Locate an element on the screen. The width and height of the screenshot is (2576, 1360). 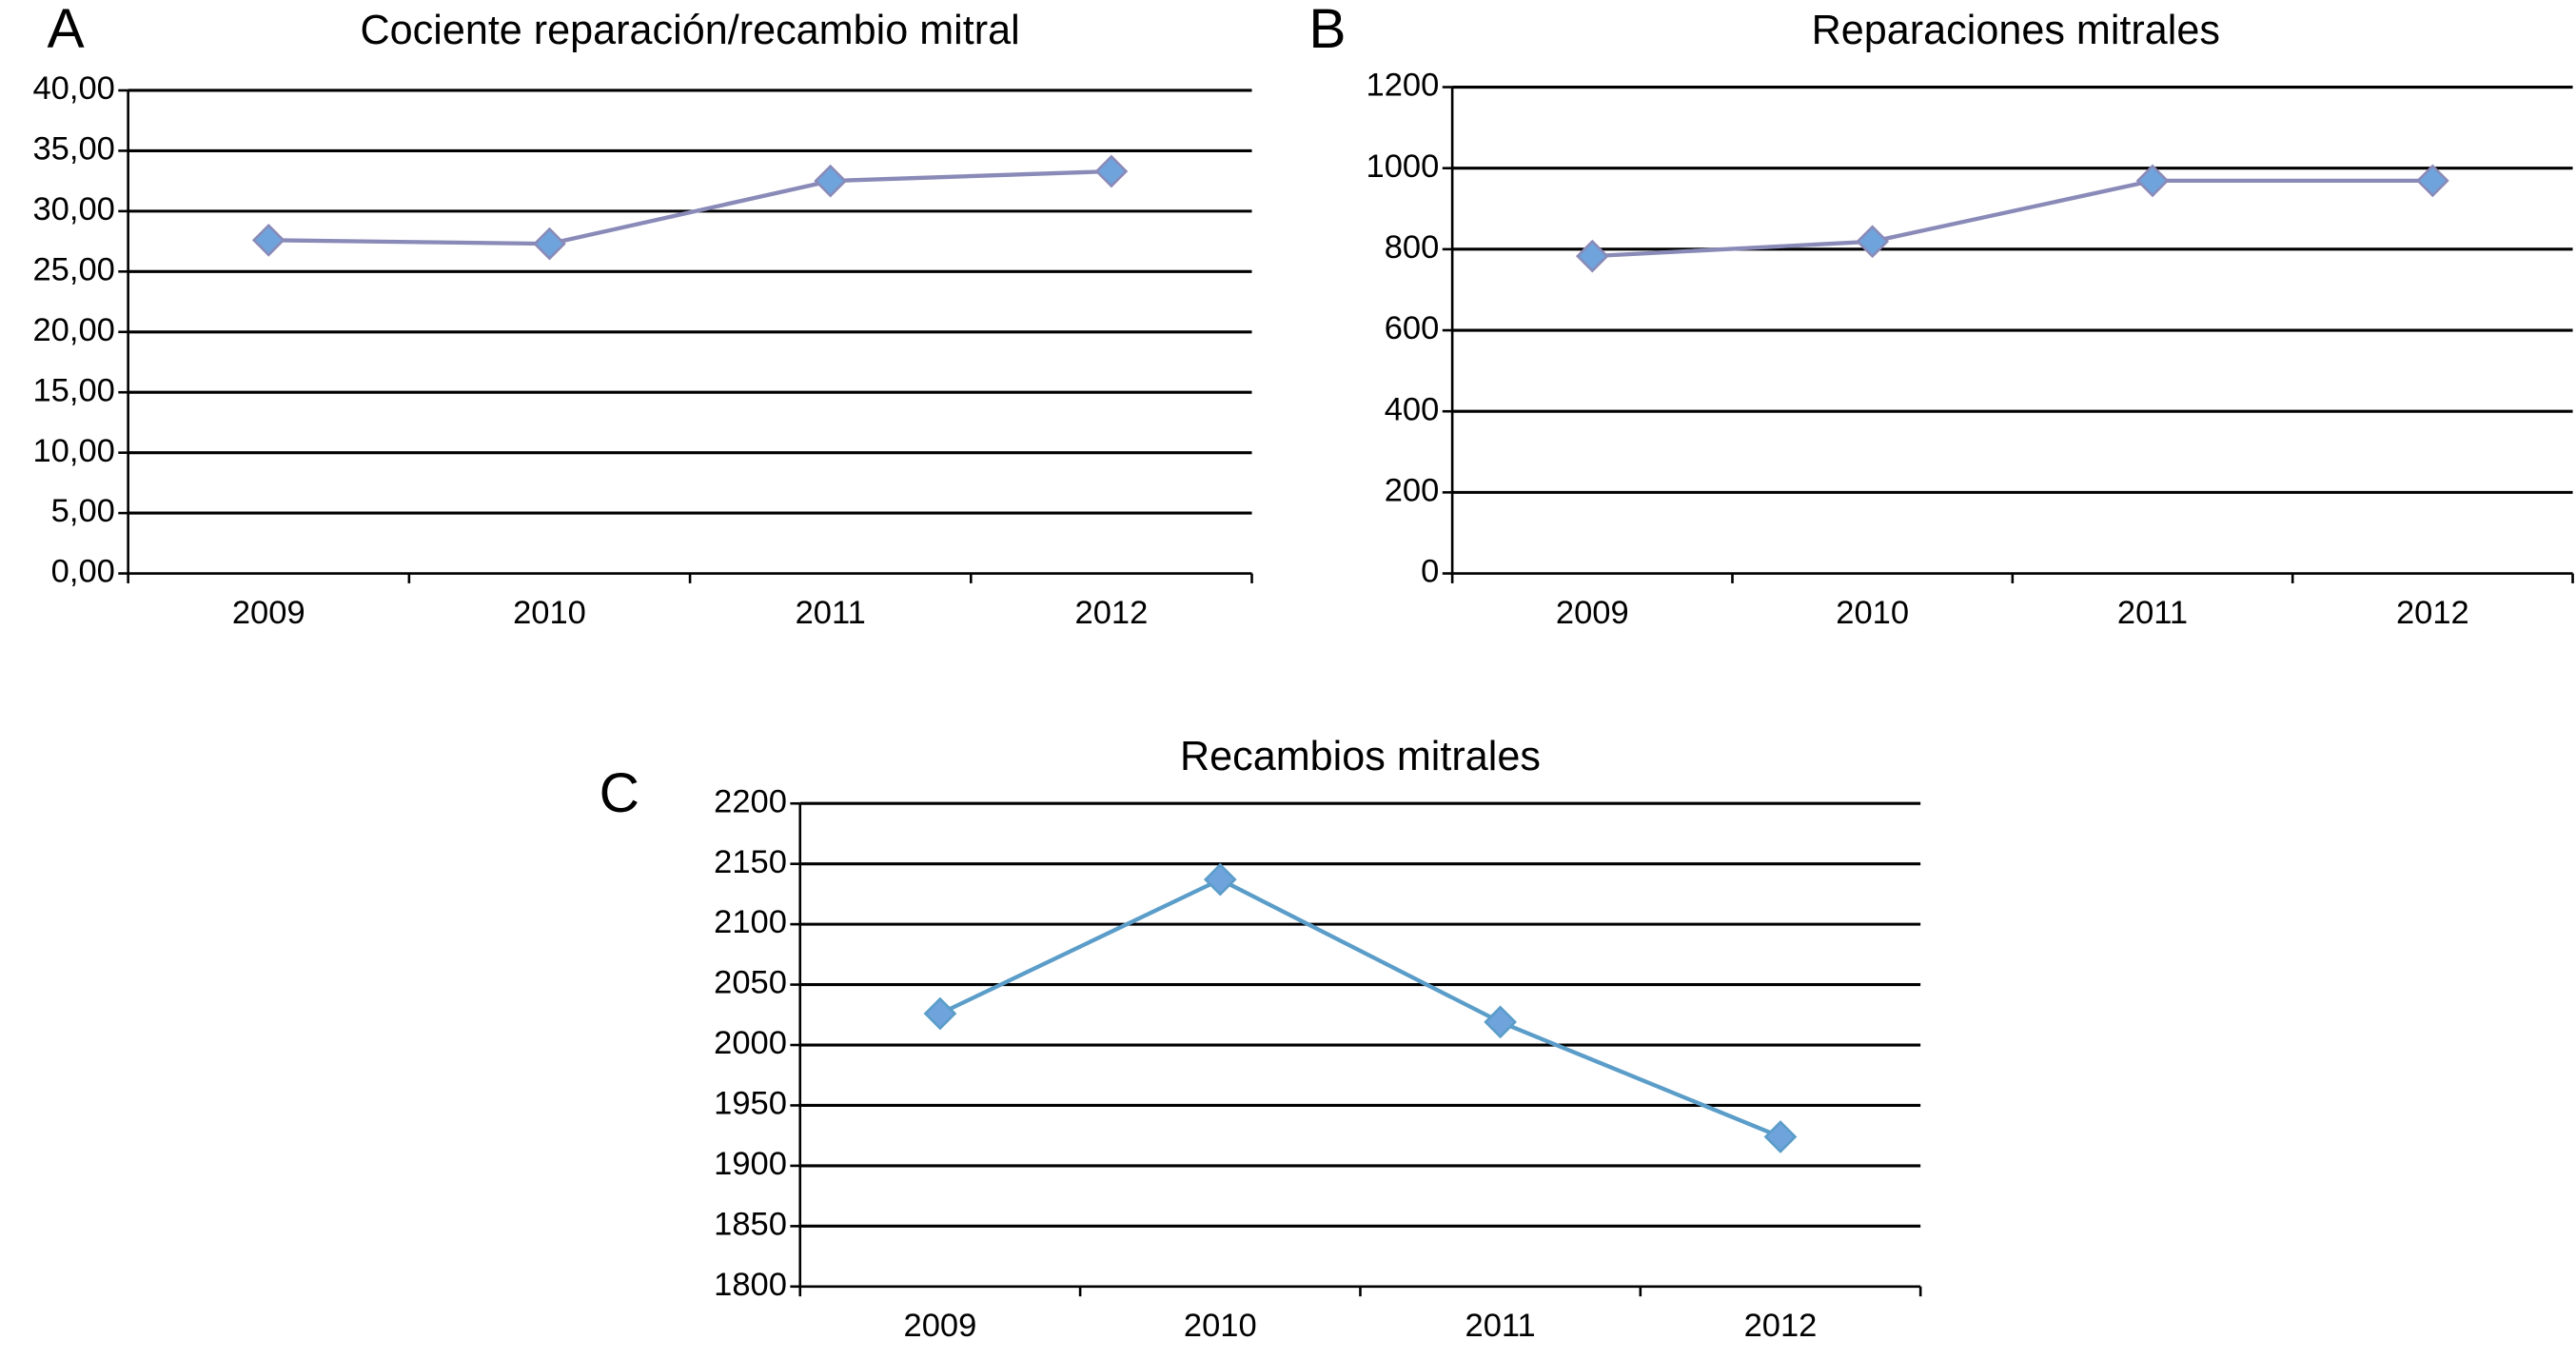
chart-title: Recambios mitrales is located at coordinates (1360, 756).